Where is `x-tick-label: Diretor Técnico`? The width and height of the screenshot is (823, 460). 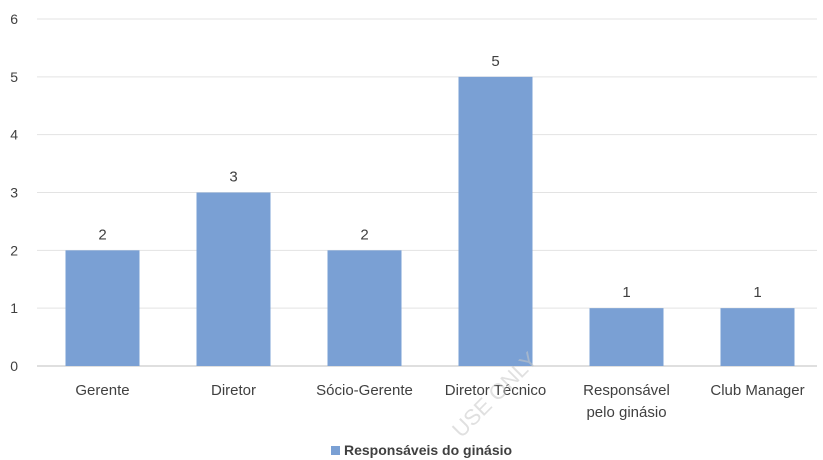
x-tick-label: Diretor Técnico is located at coordinates (495, 390).